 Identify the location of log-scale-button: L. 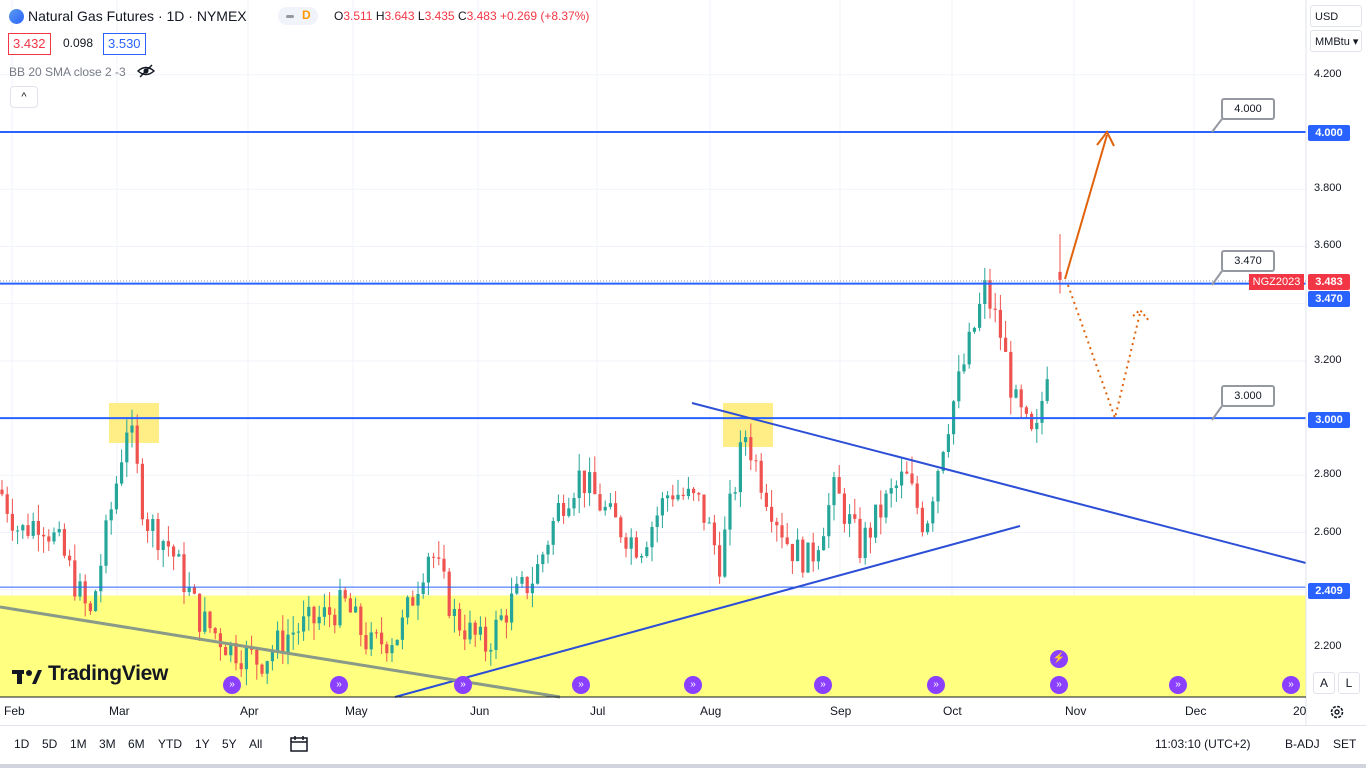
(1349, 683).